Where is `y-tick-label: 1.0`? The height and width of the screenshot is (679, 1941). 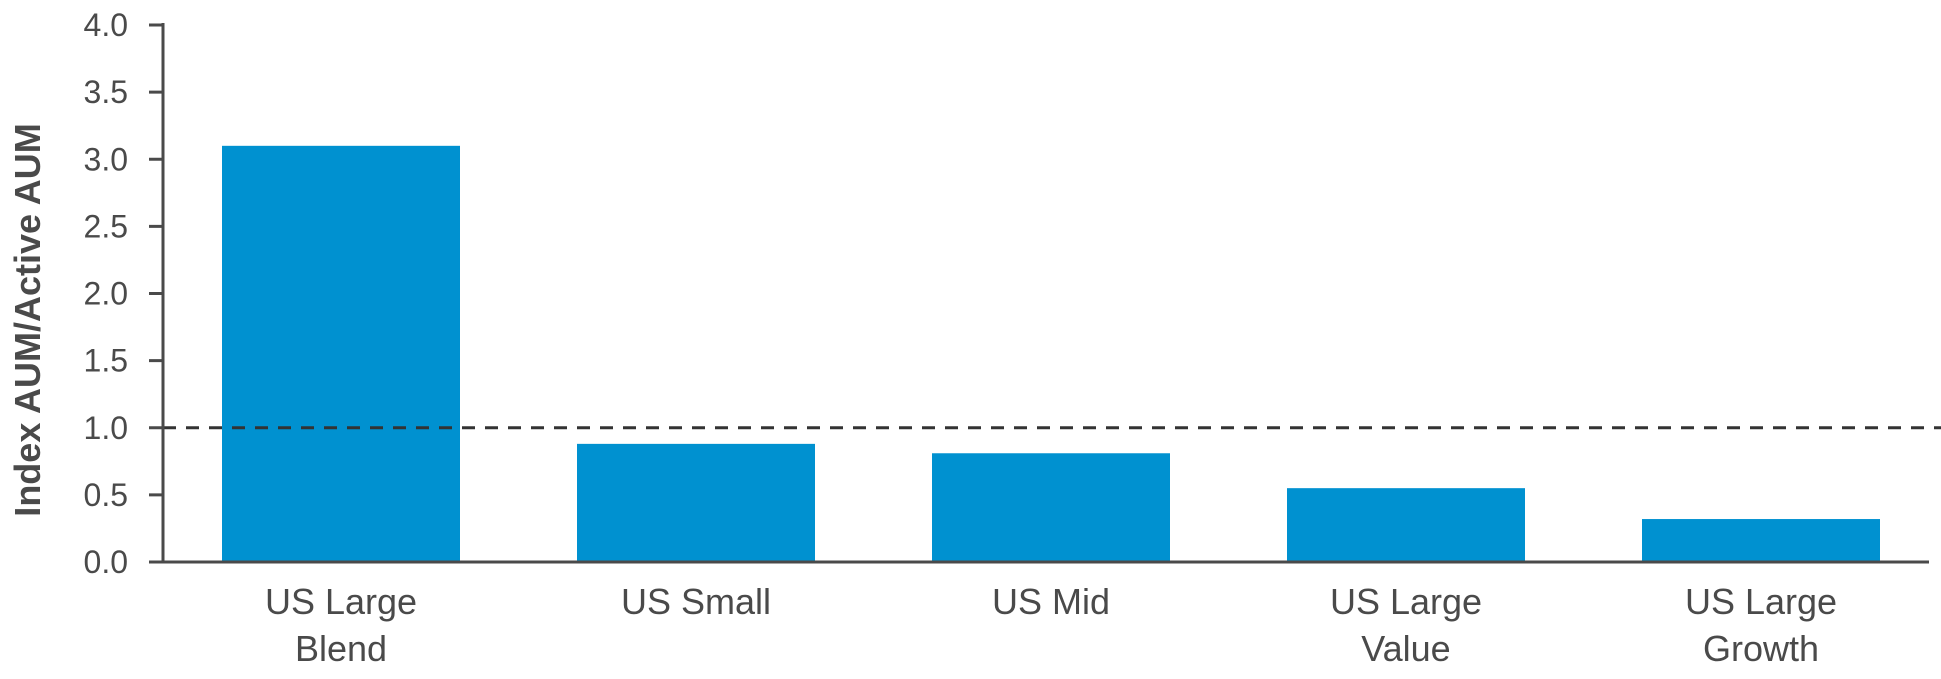 y-tick-label: 1.0 is located at coordinates (106, 428).